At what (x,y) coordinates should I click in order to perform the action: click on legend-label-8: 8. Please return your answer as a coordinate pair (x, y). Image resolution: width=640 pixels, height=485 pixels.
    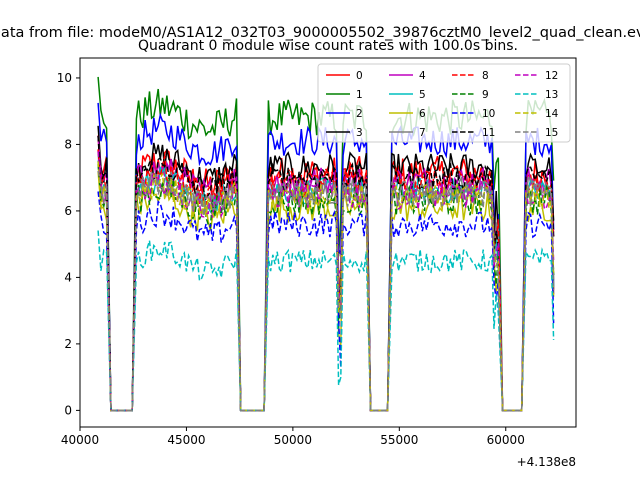
    Looking at the image, I should click on (485, 76).